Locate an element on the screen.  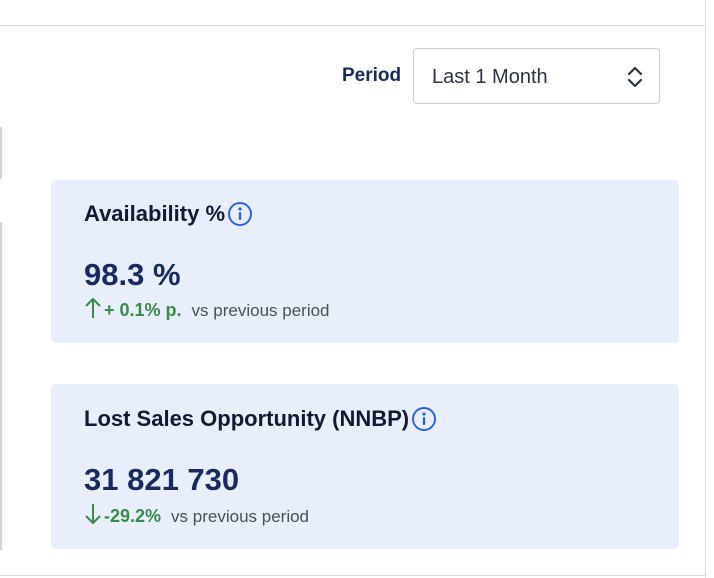
trend-row: -29.2% vs previous period is located at coordinates (196, 514).